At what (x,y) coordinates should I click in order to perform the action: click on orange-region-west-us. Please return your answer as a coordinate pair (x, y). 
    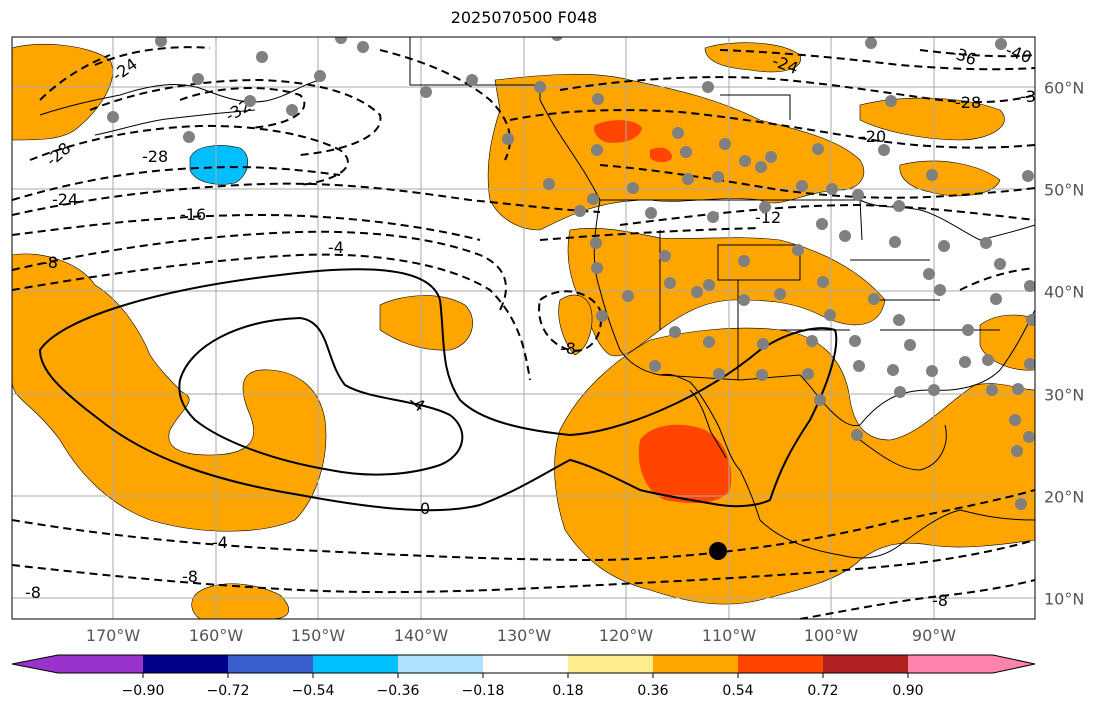
    Looking at the image, I should click on (726, 292).